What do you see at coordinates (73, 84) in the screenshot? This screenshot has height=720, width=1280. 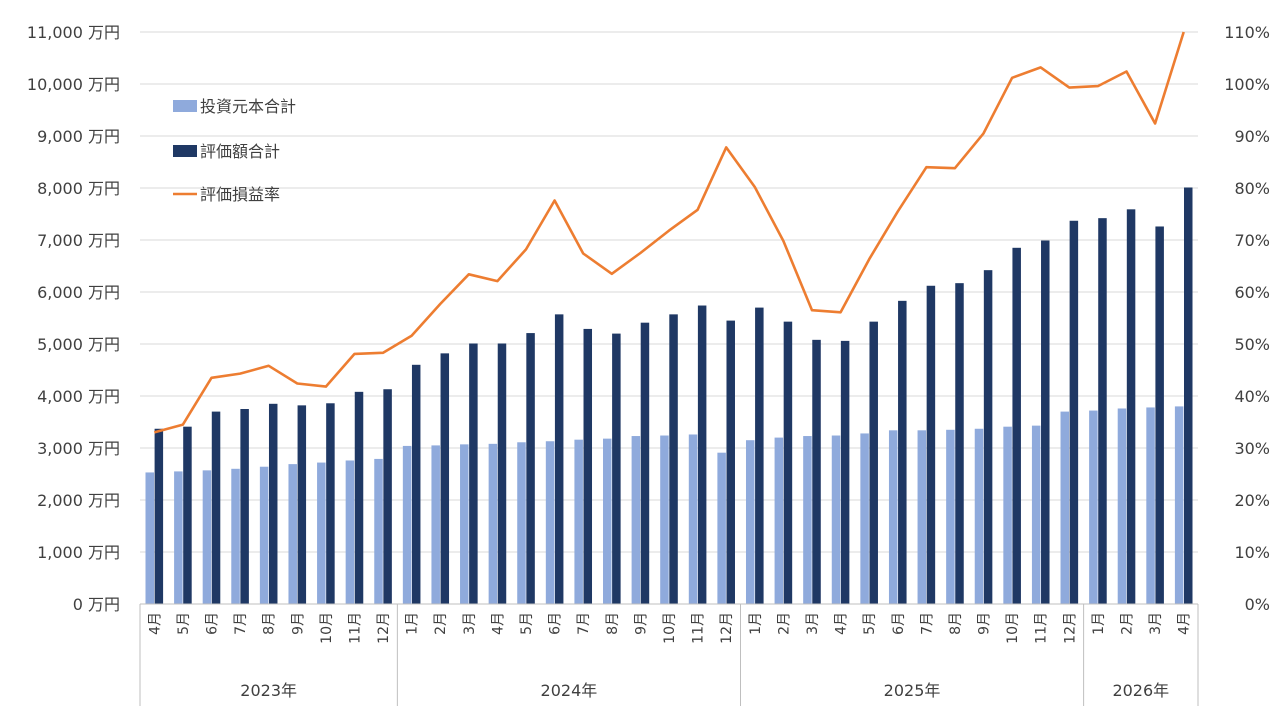 I see `left-tick-label: 10,000 万円` at bounding box center [73, 84].